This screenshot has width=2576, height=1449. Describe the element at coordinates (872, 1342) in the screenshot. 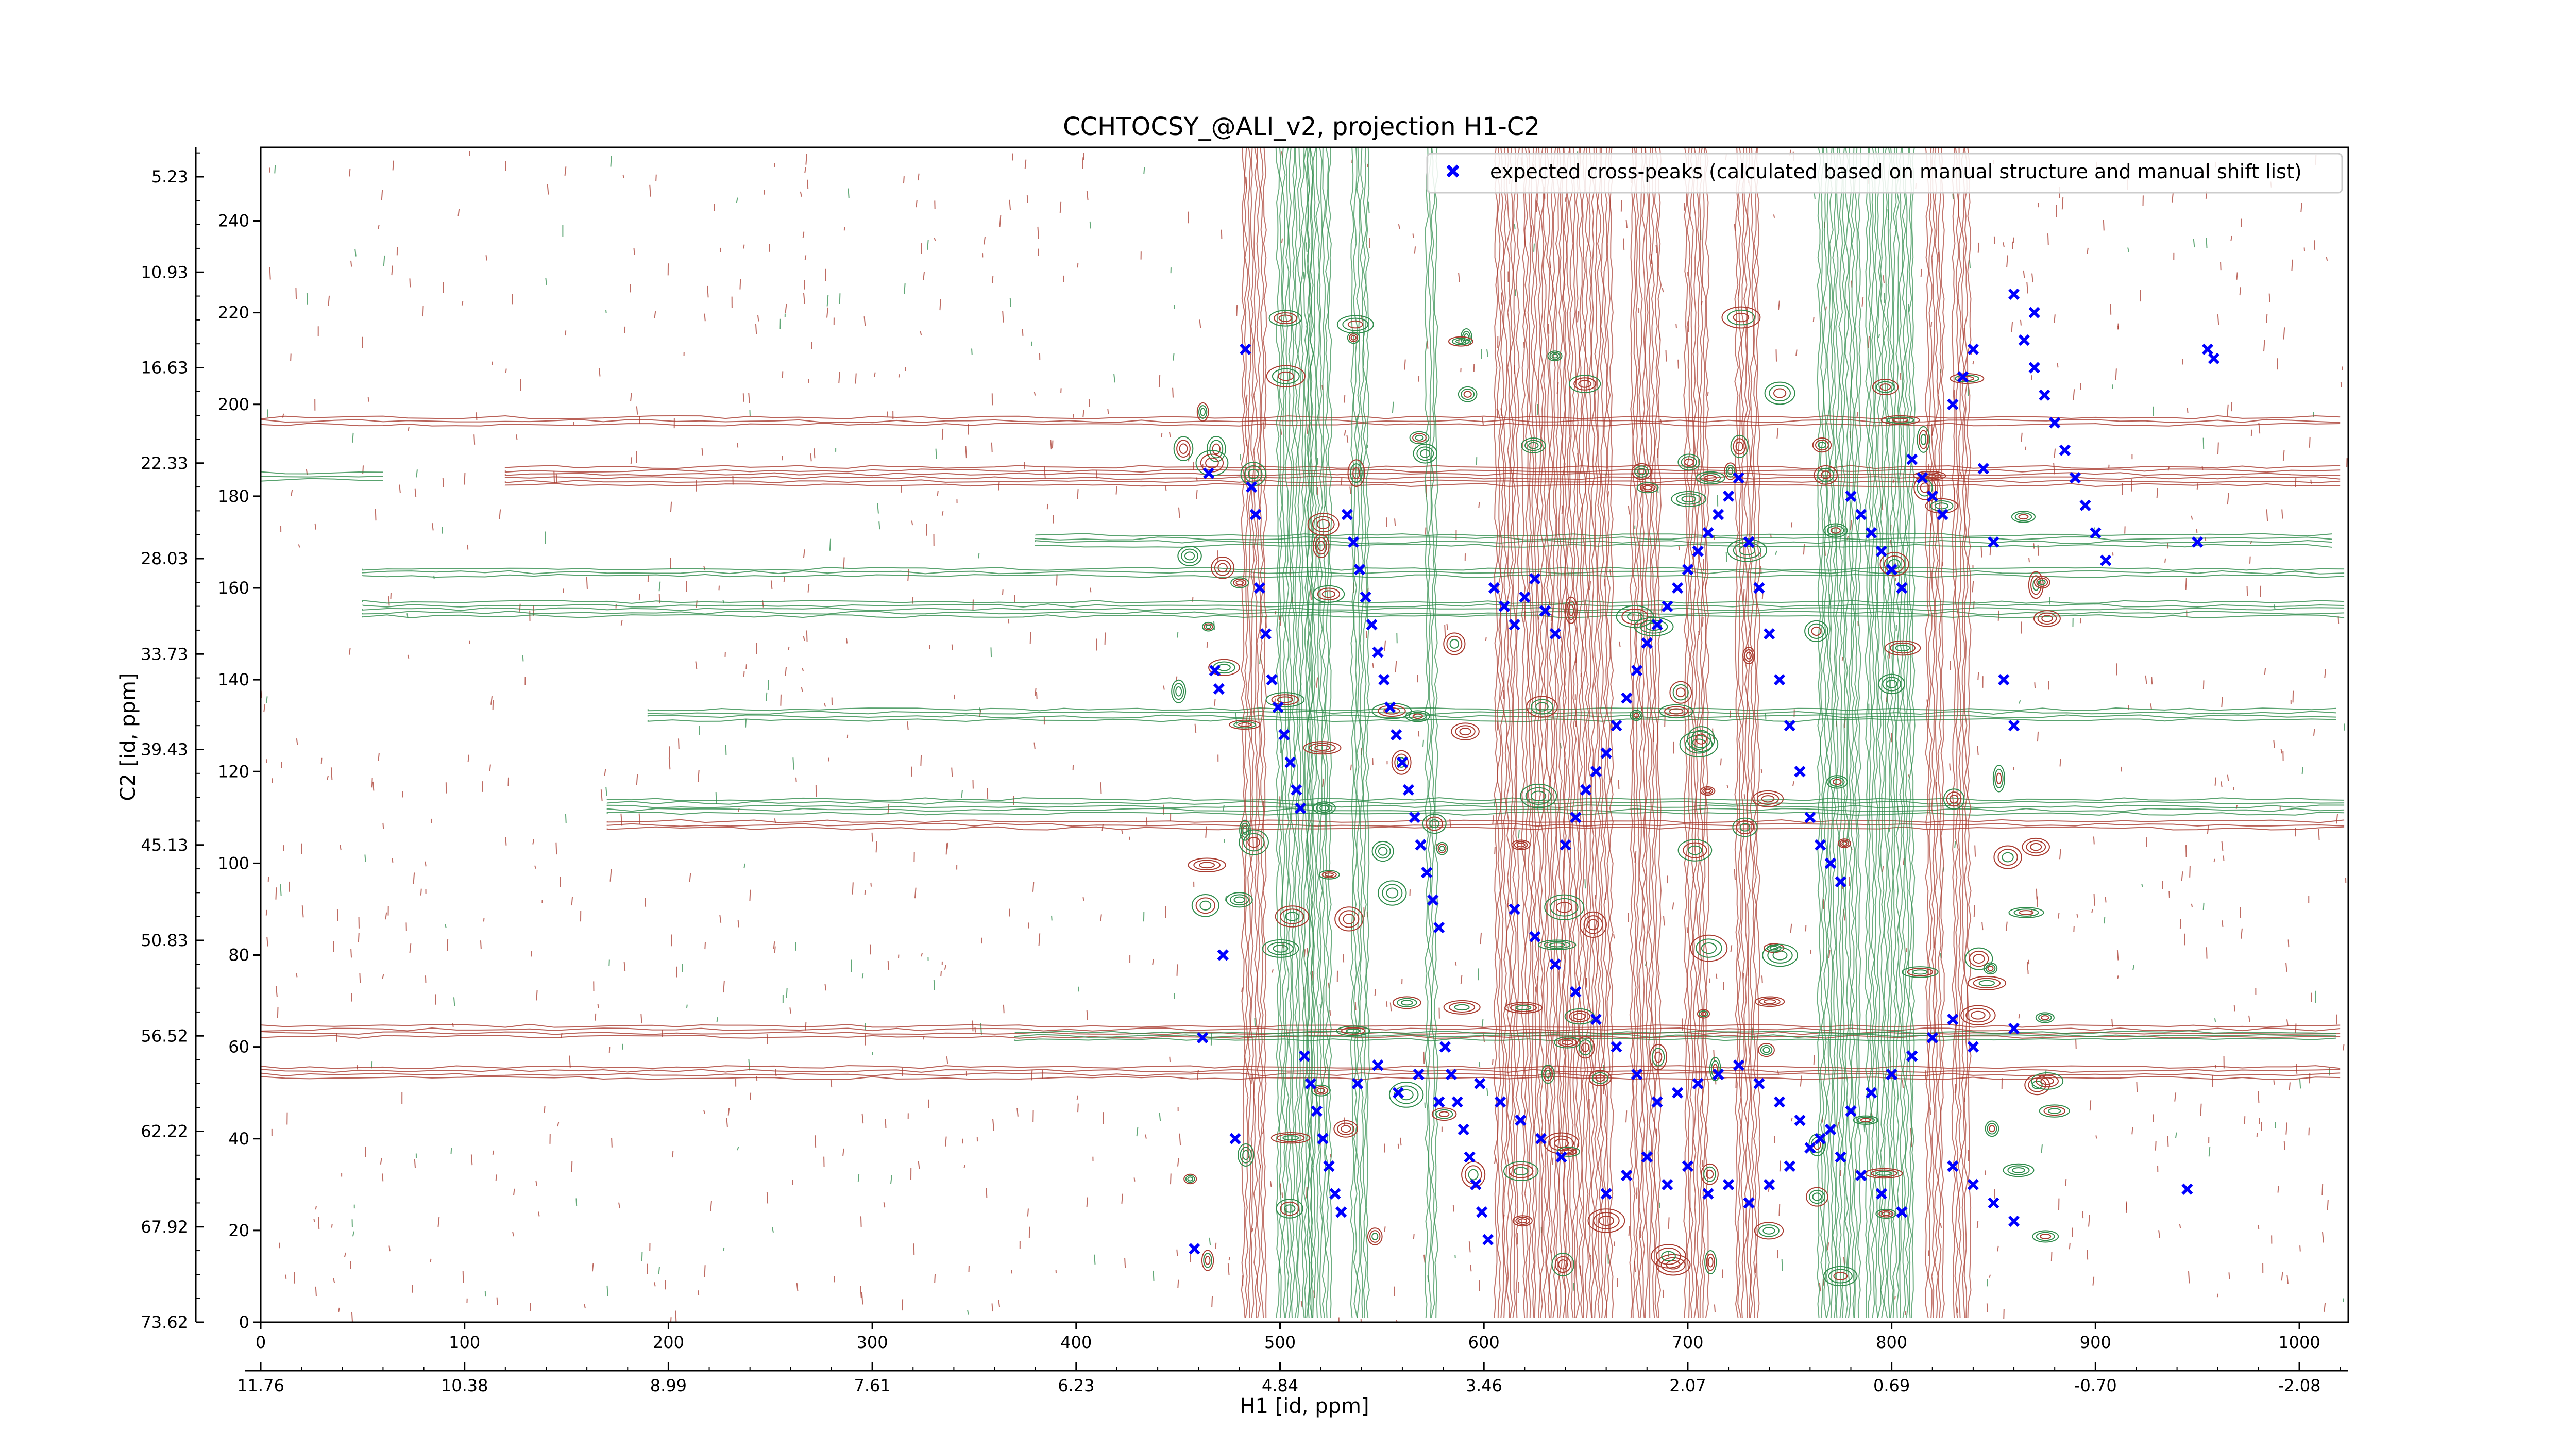

I see `x-tick-label: 300` at that location.